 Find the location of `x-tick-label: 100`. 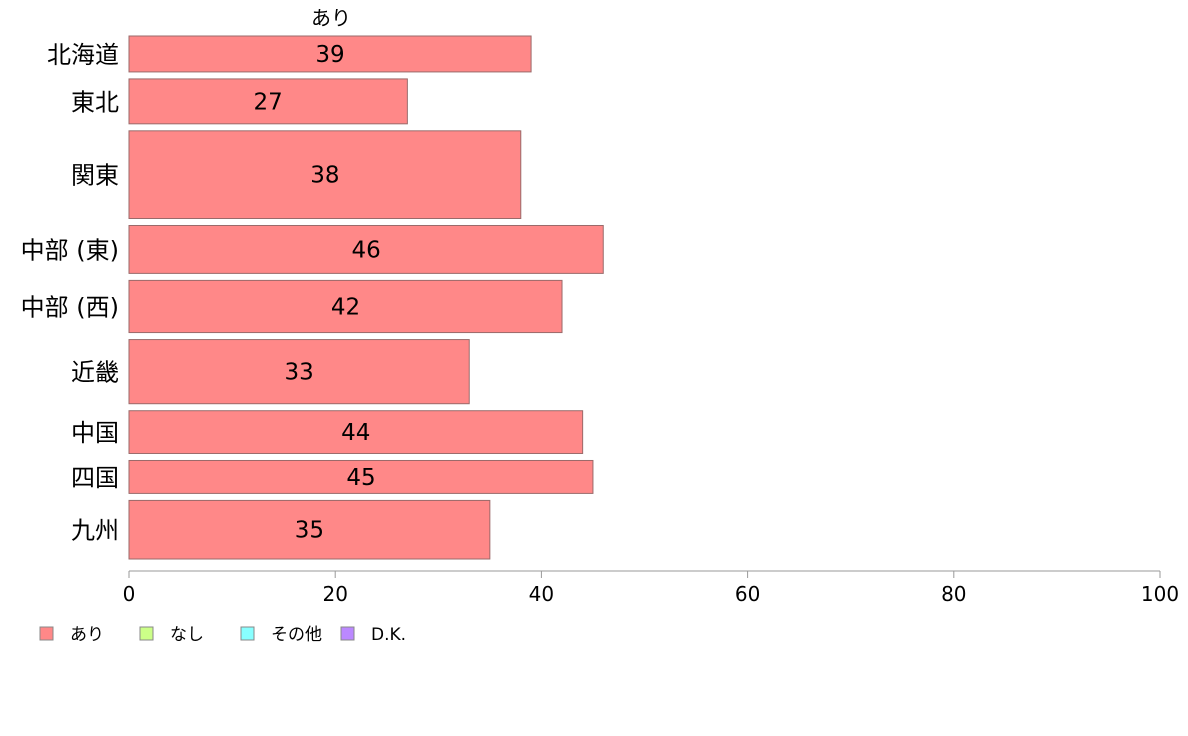

x-tick-label: 100 is located at coordinates (1160, 594).